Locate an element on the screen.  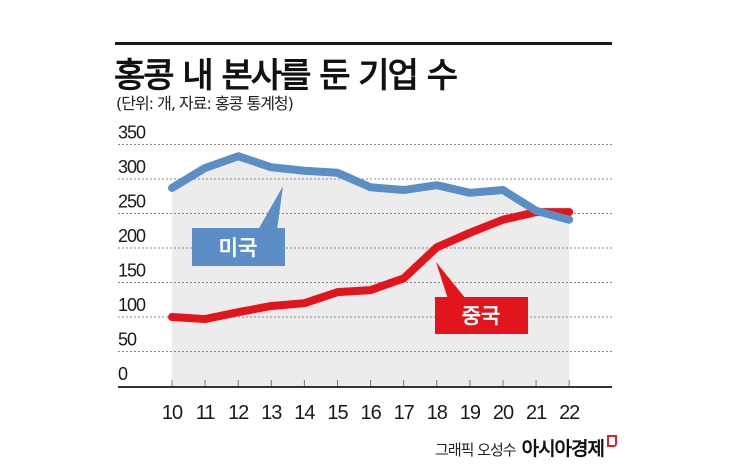
y-tick-label: 350 is located at coordinates (132, 133).